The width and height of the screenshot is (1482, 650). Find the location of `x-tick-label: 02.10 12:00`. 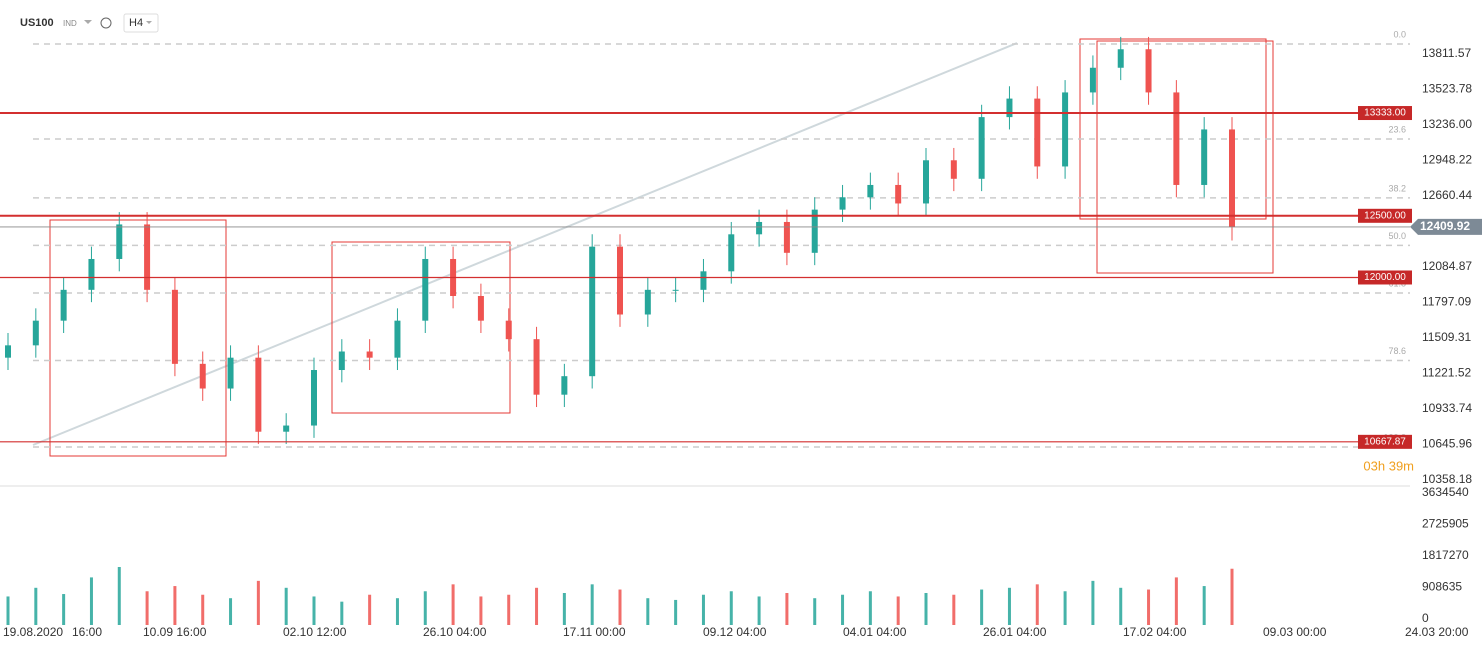

x-tick-label: 02.10 12:00 is located at coordinates (315, 632).